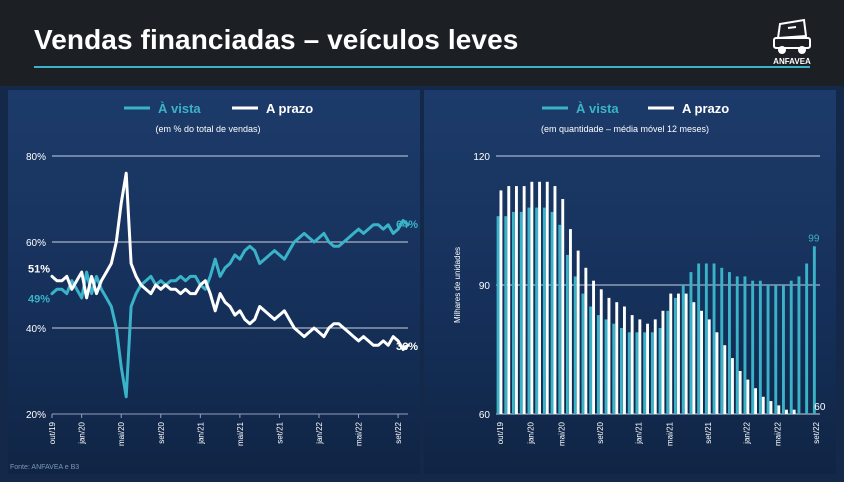 The height and width of the screenshot is (482, 844). What do you see at coordinates (36, 243) in the screenshot?
I see `y-tick-label: 60%` at bounding box center [36, 243].